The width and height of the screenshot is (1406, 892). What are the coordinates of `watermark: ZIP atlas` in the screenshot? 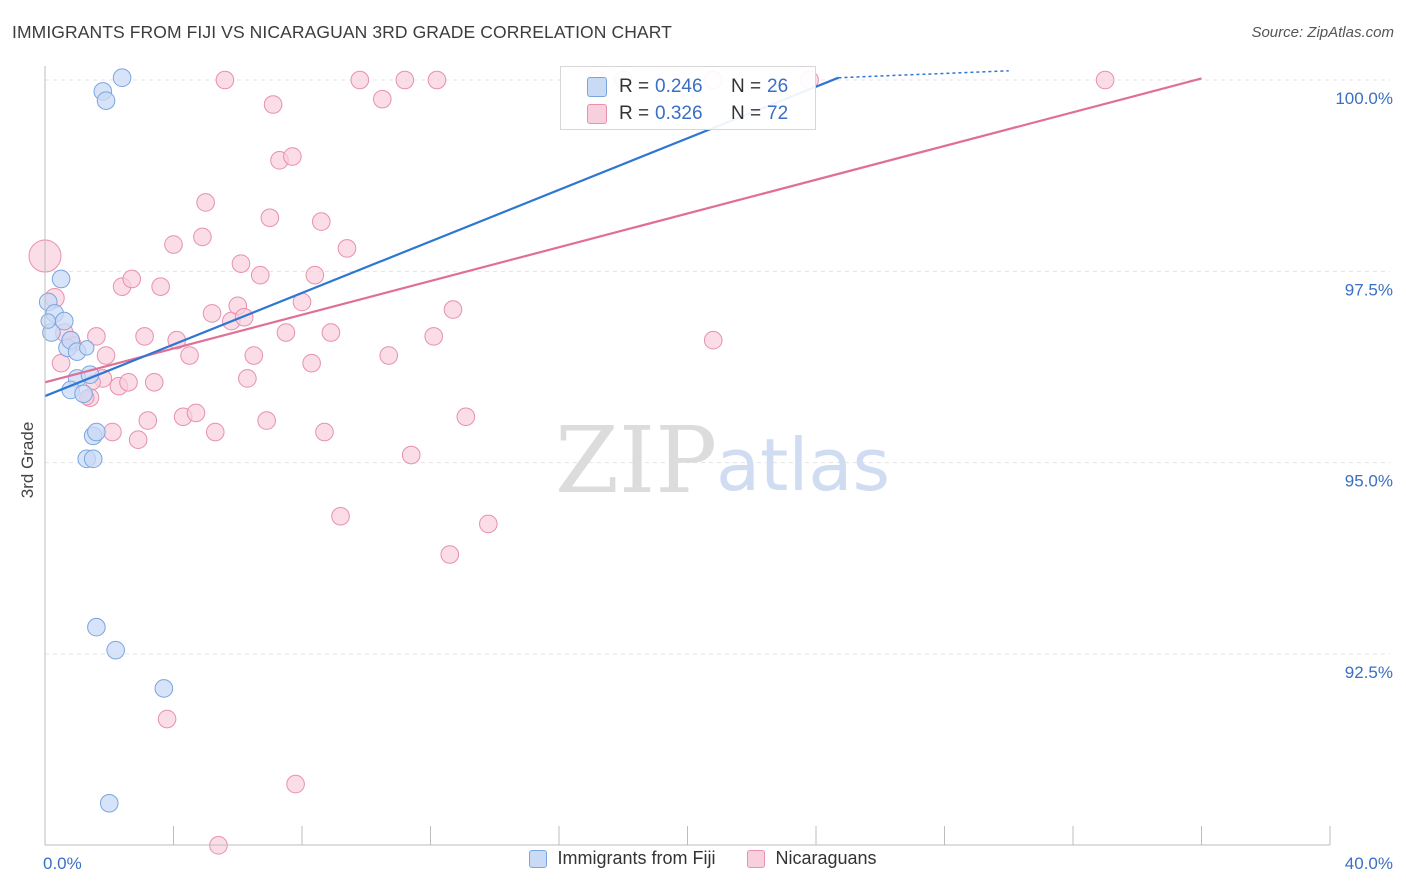 It's located at (722, 460).